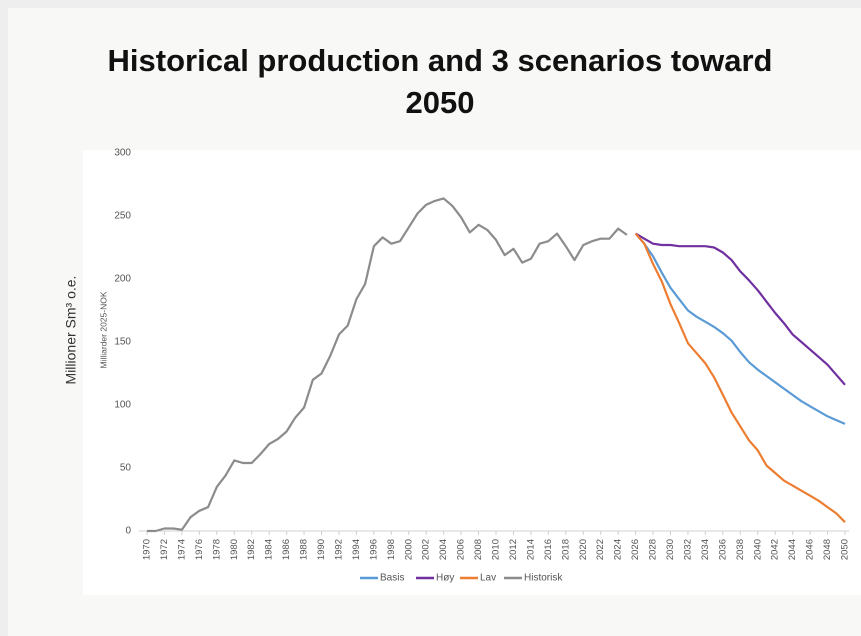 The width and height of the screenshot is (861, 636). Describe the element at coordinates (164, 549) in the screenshot. I see `x-tick-label: 1972` at that location.